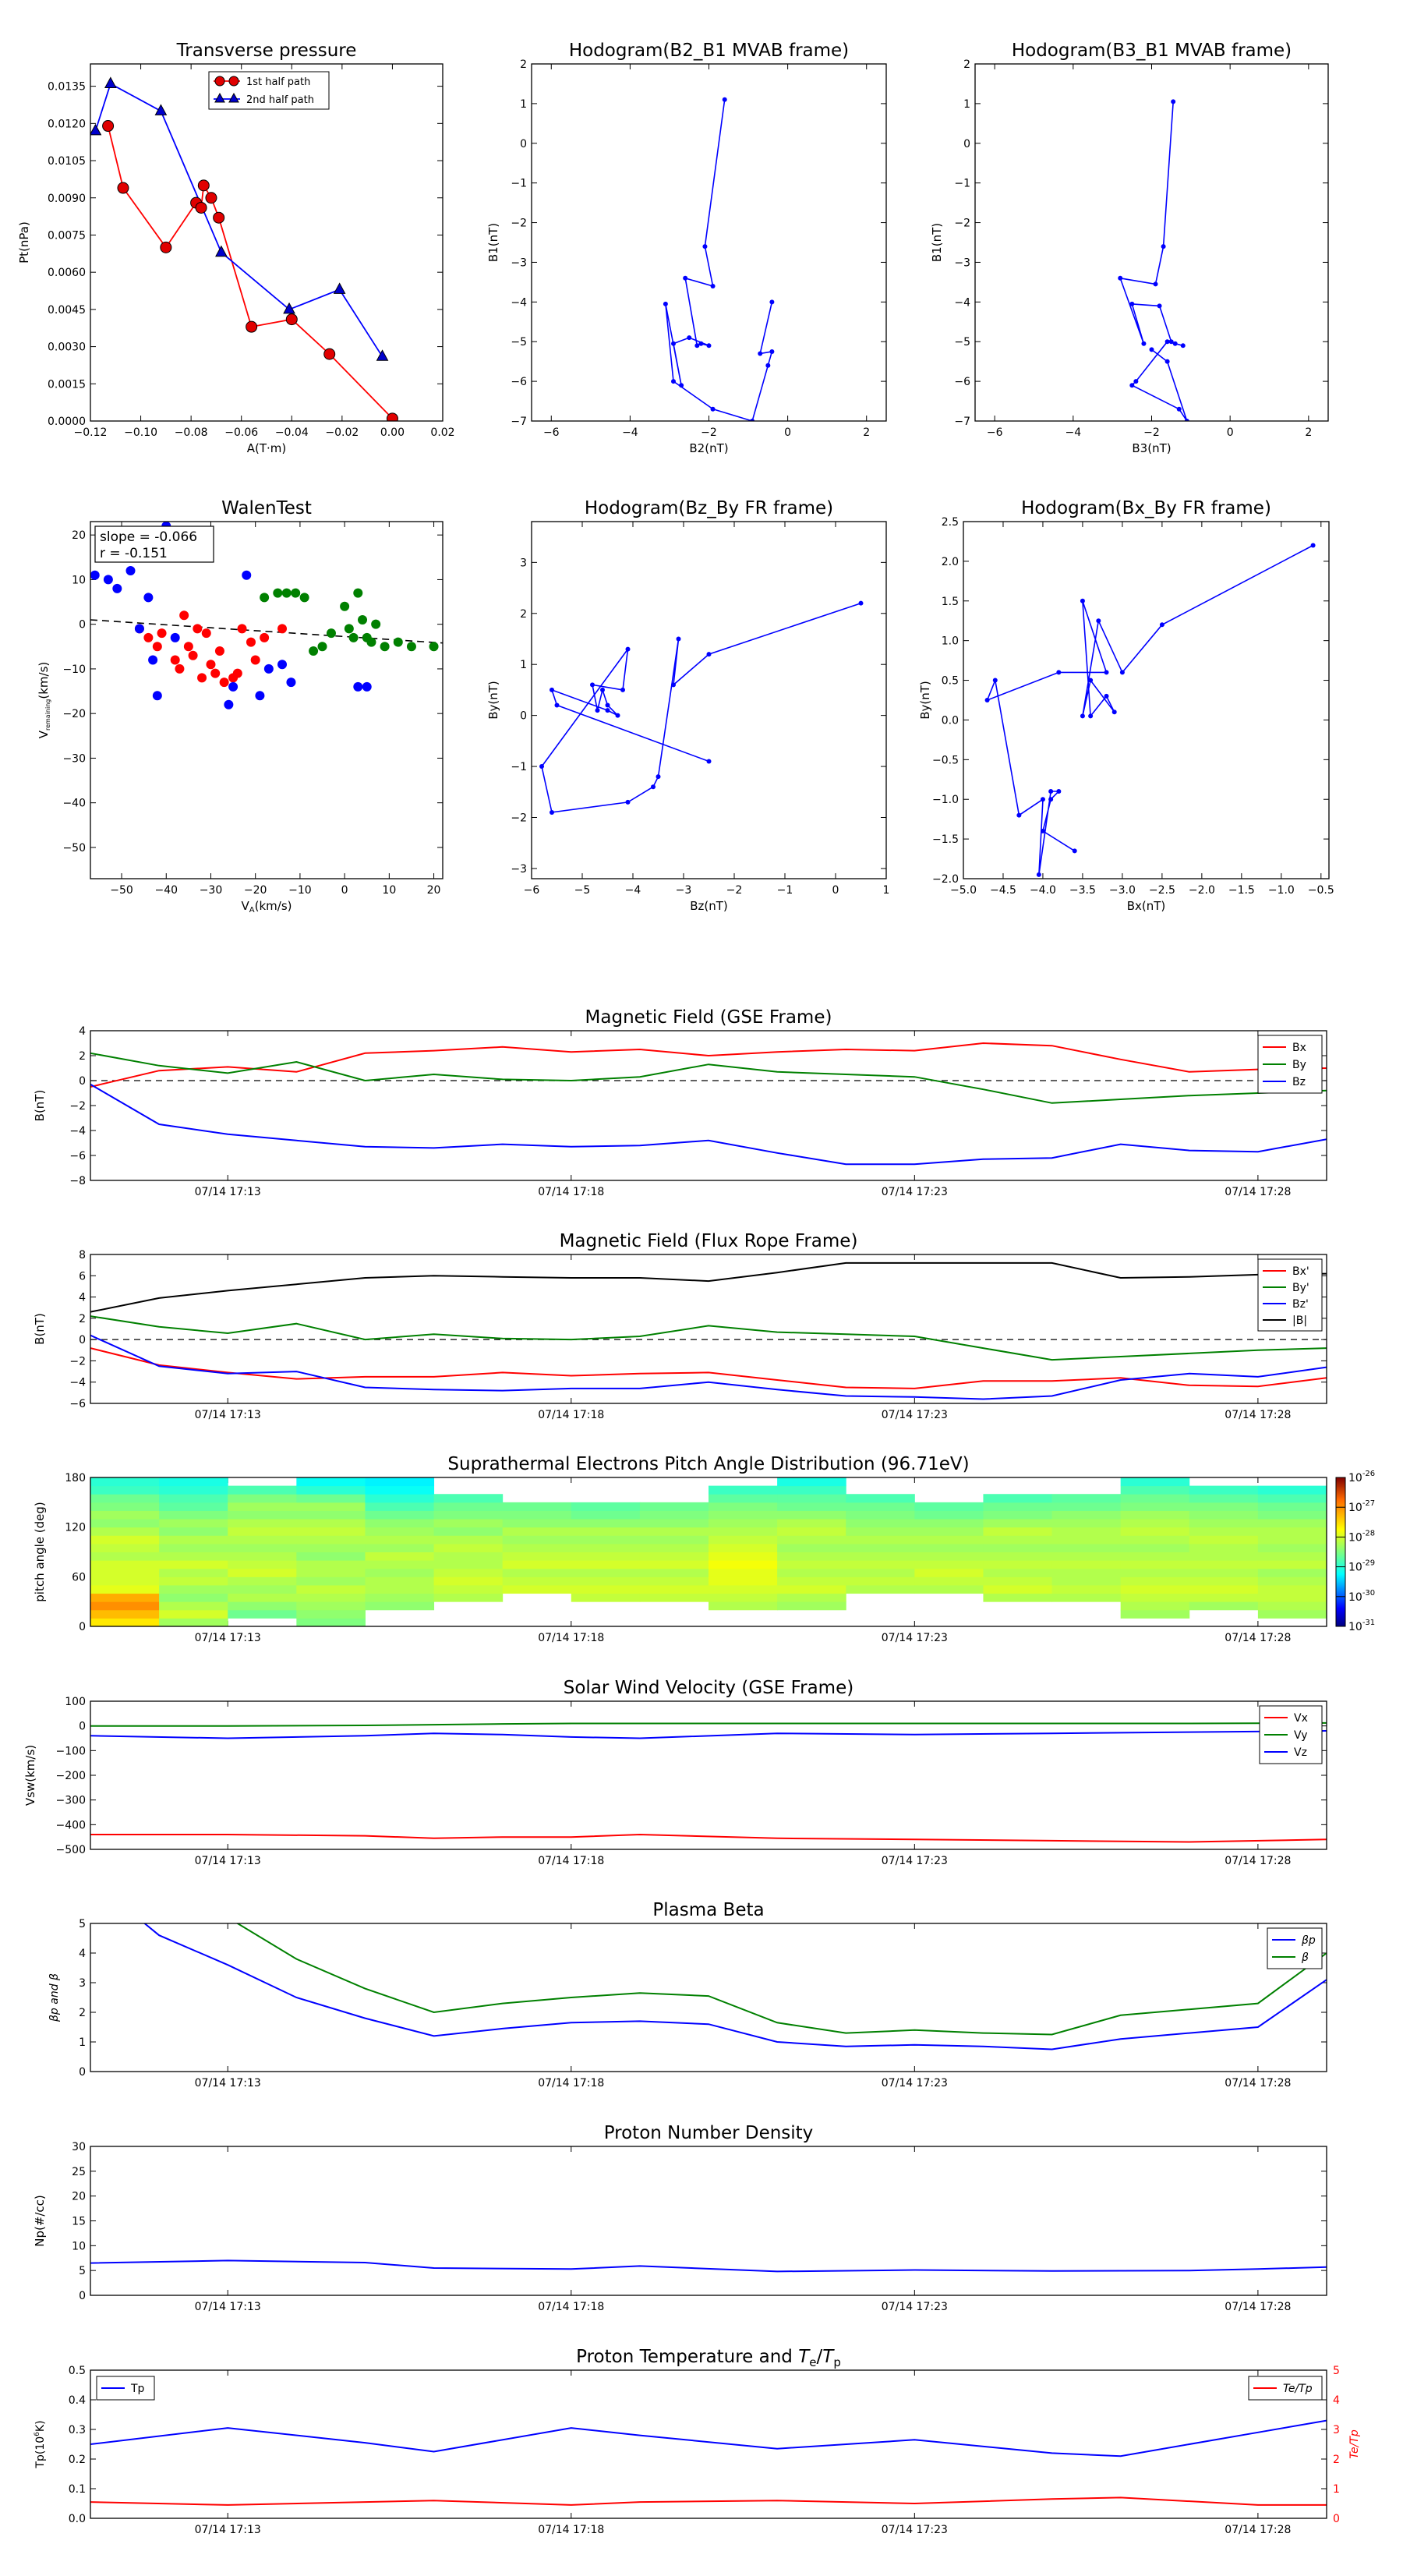  Describe the element at coordinates (74, 848) in the screenshot. I see `walen-test-ytick-label: −50` at that location.